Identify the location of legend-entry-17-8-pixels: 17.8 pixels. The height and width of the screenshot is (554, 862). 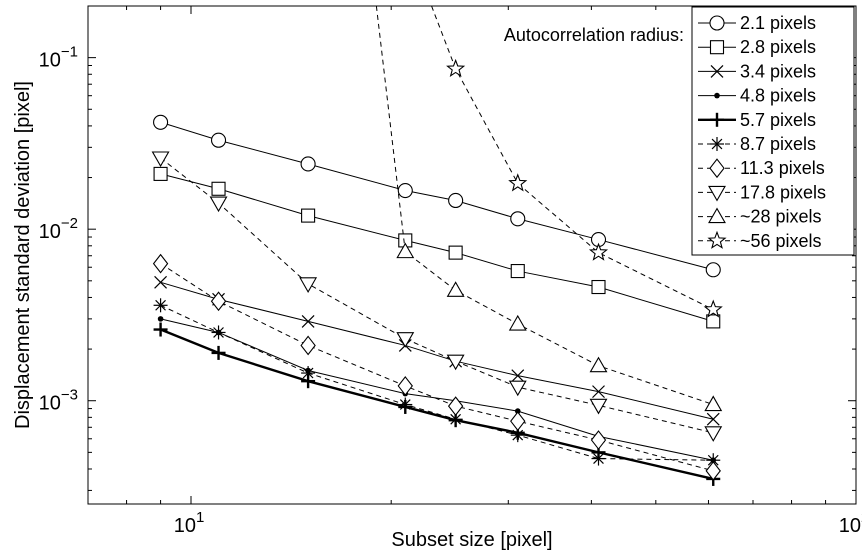
(762, 192).